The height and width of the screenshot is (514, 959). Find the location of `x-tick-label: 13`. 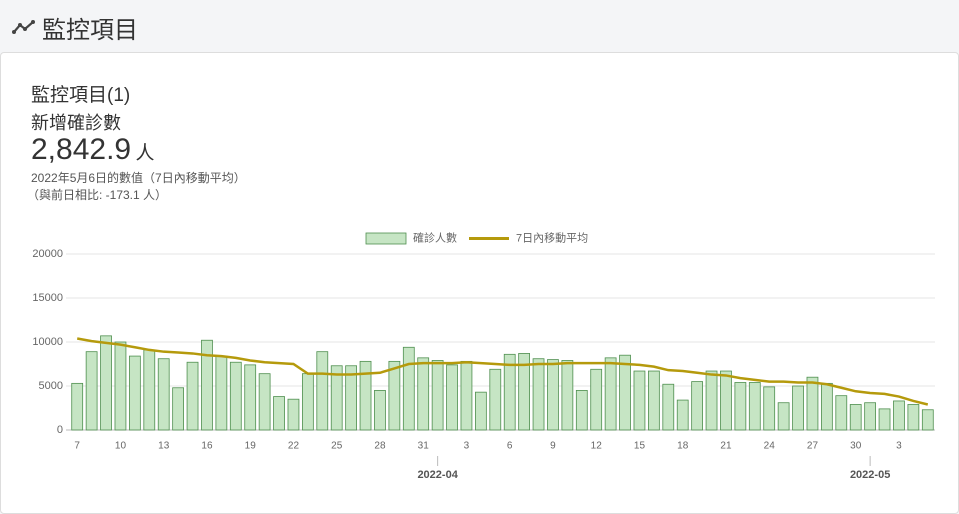

x-tick-label: 13 is located at coordinates (164, 446).